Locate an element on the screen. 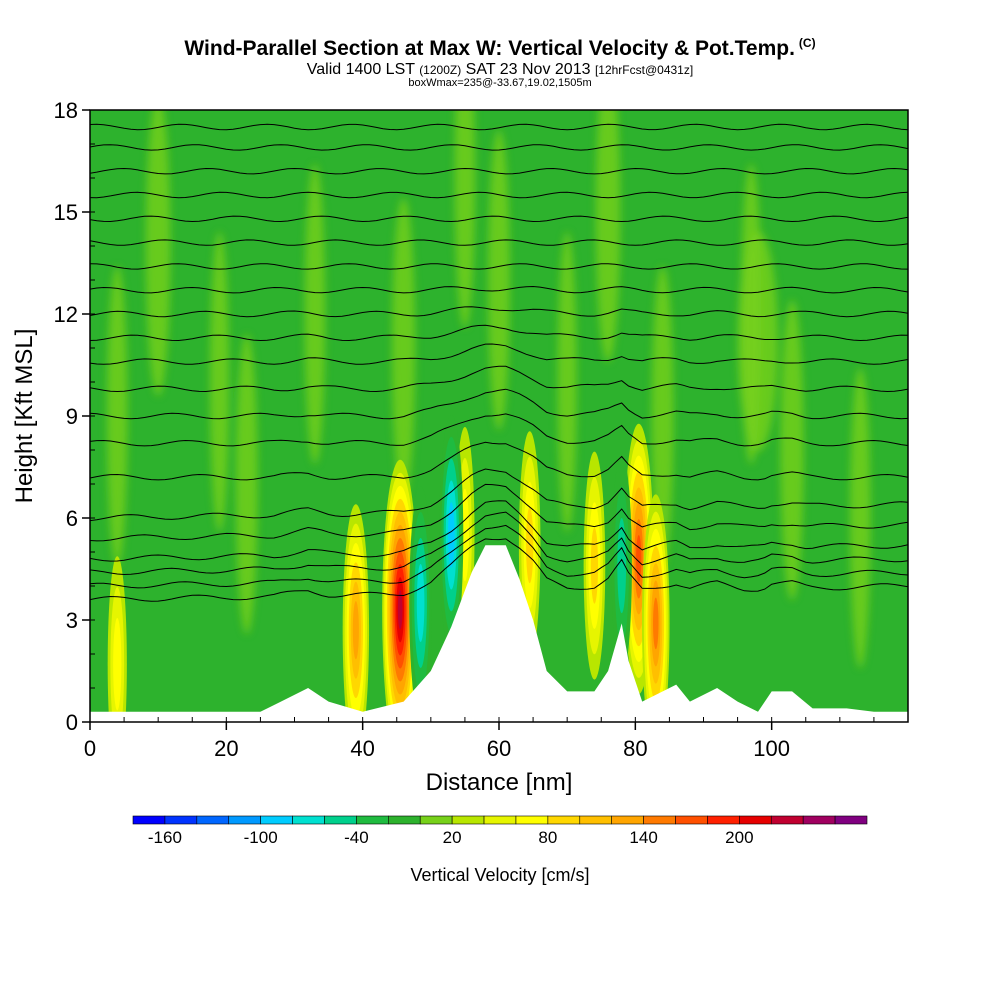  x-tick-label: 0 is located at coordinates (90, 748).